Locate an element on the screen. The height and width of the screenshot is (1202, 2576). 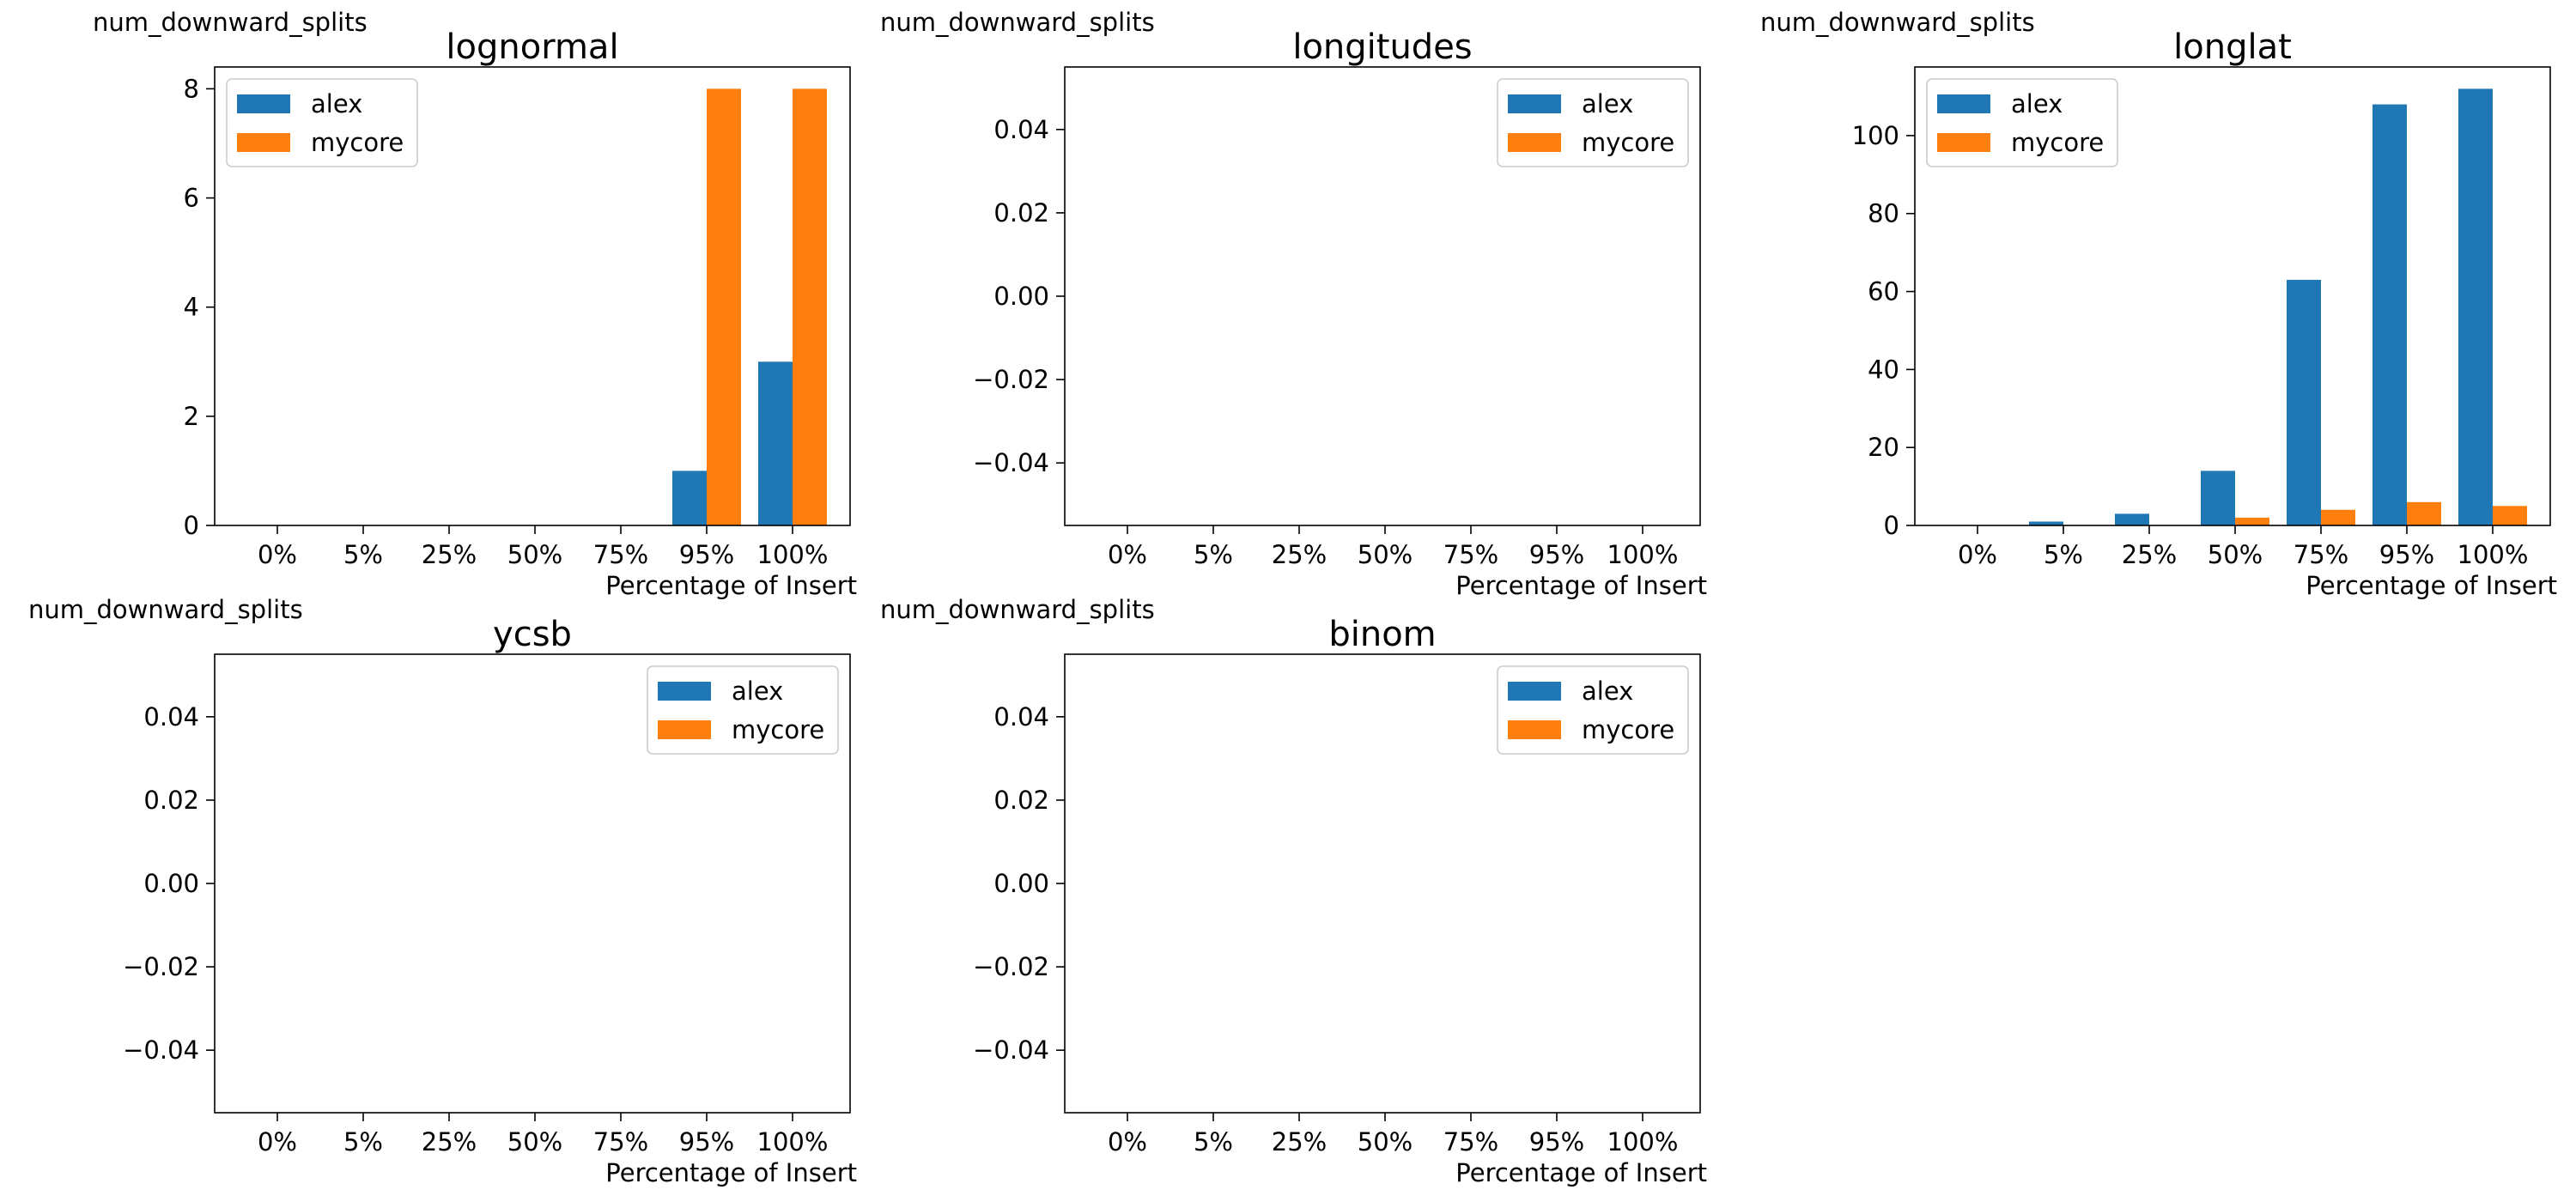
bar-mycore-75% is located at coordinates (2338, 517).